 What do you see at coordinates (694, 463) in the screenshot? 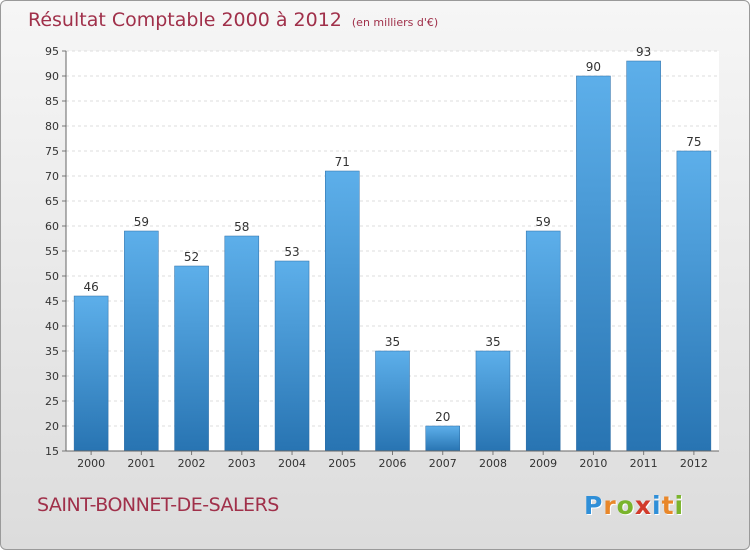
I see `x-tick-label-2012: 2012` at bounding box center [694, 463].